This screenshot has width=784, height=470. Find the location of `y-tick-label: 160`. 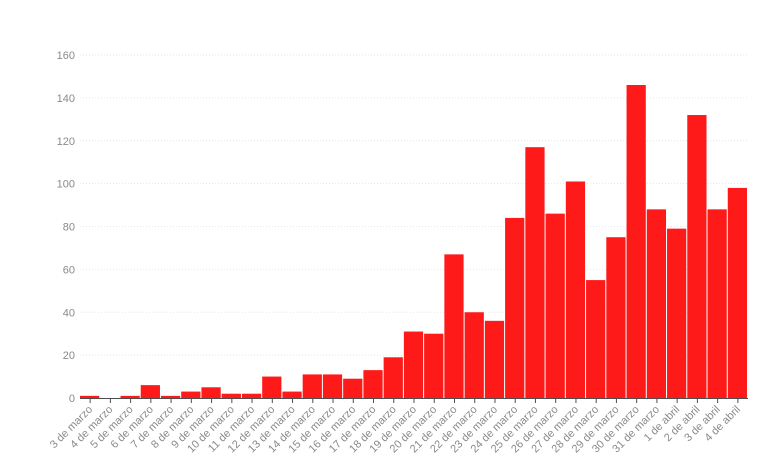

y-tick-label: 160 is located at coordinates (66, 56).